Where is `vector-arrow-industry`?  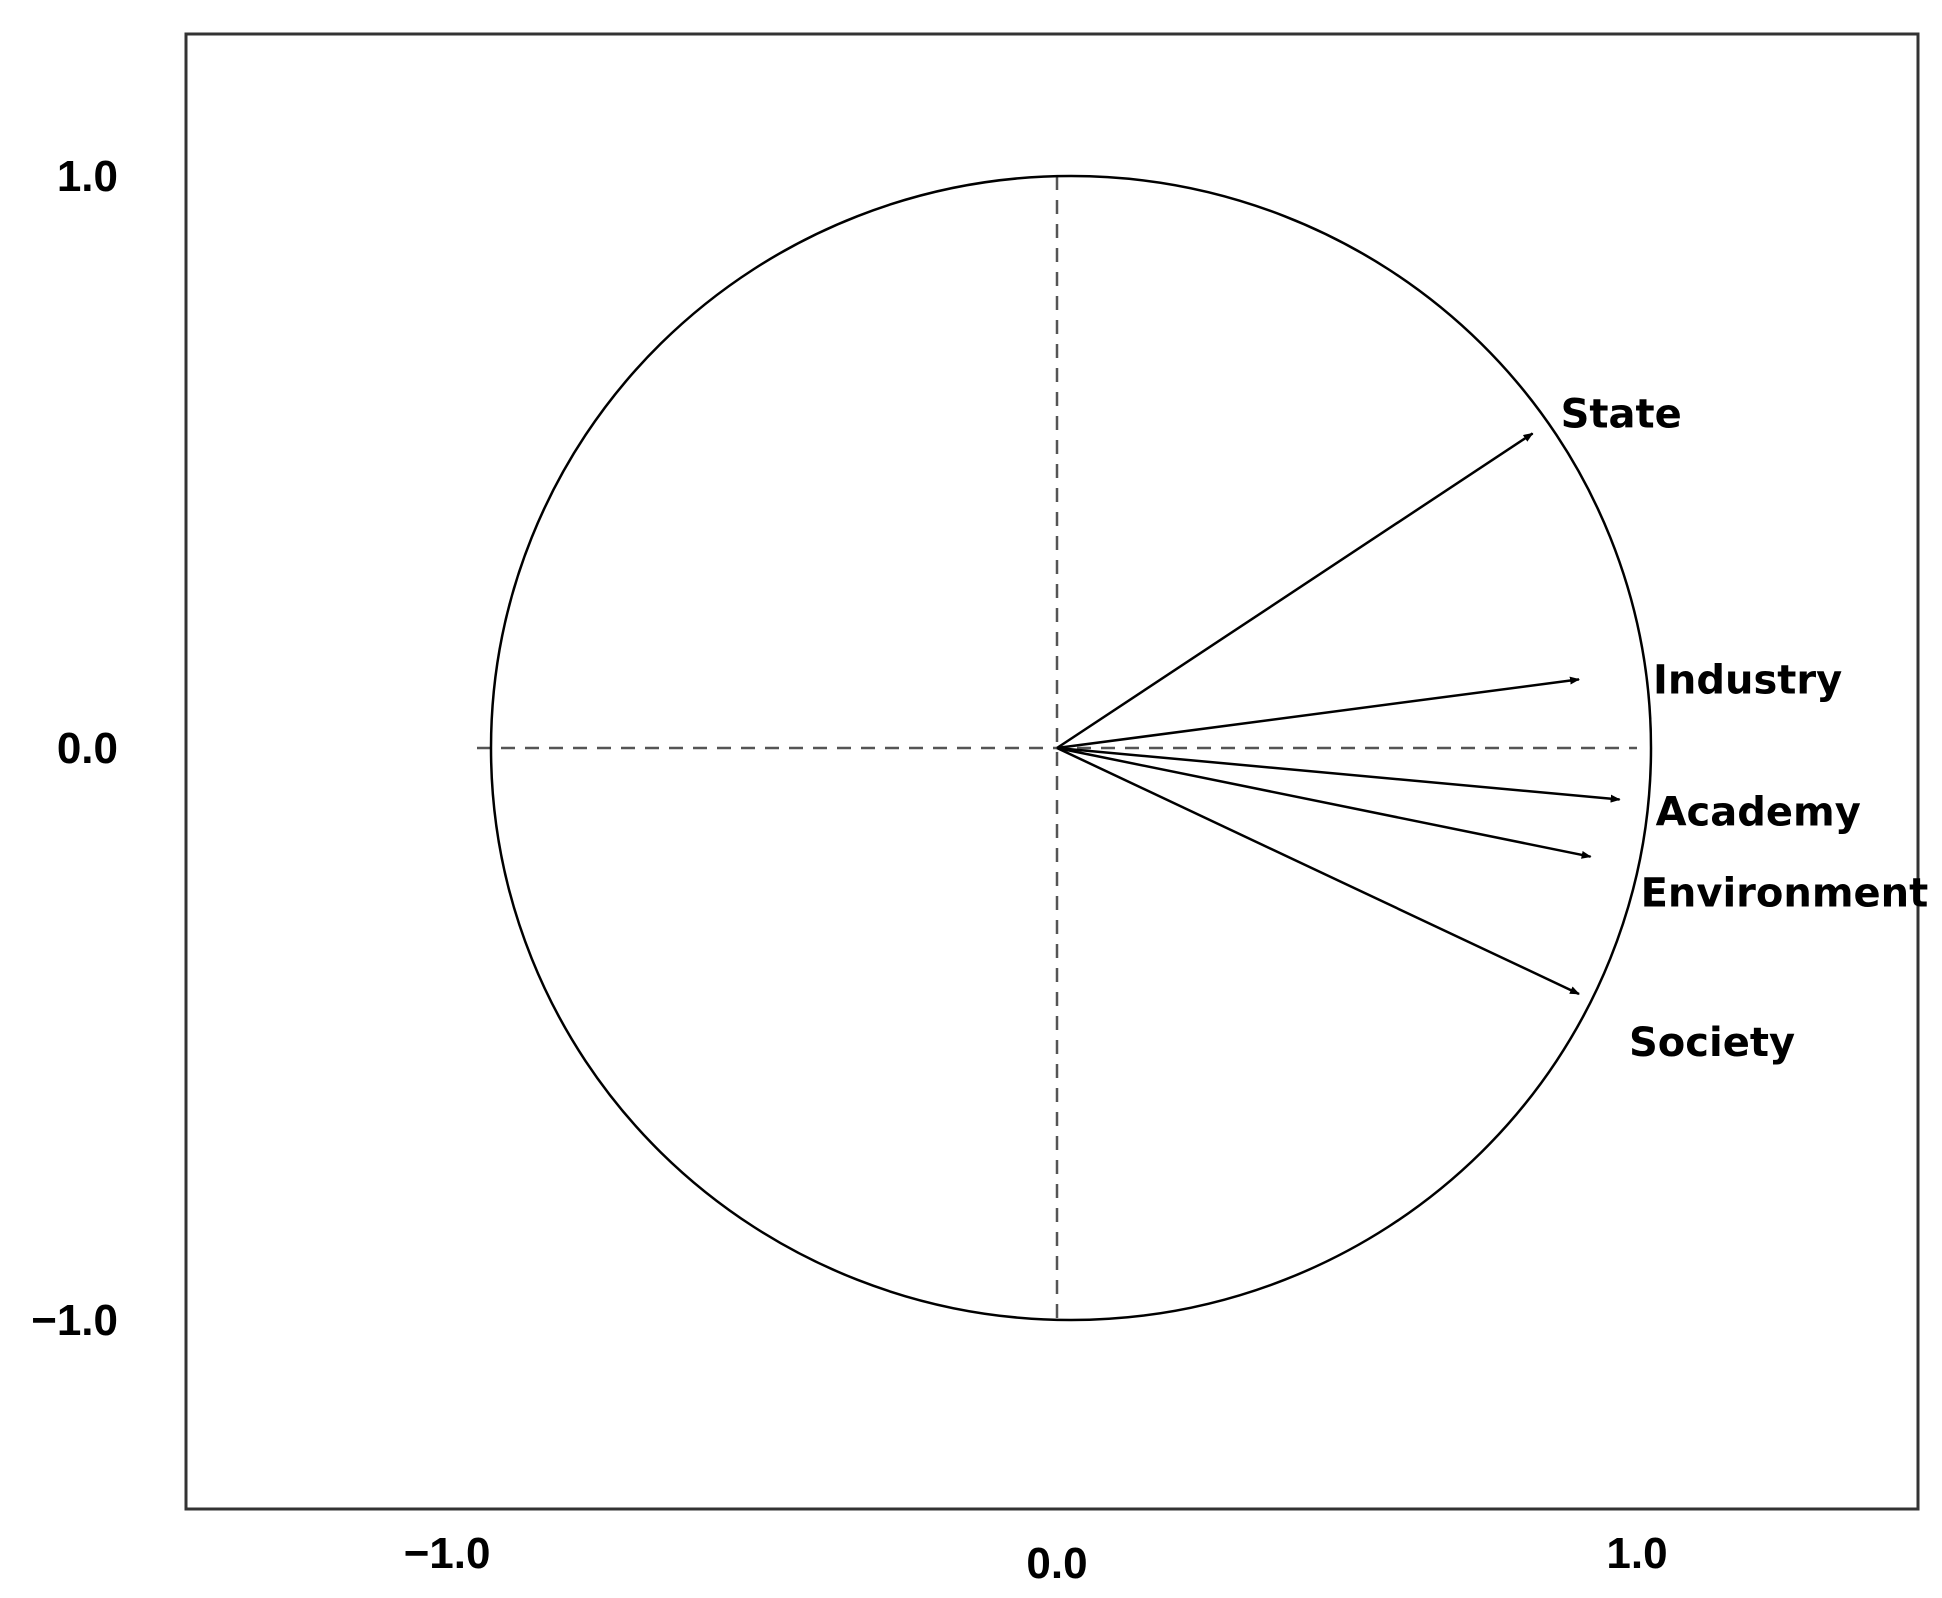 vector-arrow-industry is located at coordinates (1318, 713).